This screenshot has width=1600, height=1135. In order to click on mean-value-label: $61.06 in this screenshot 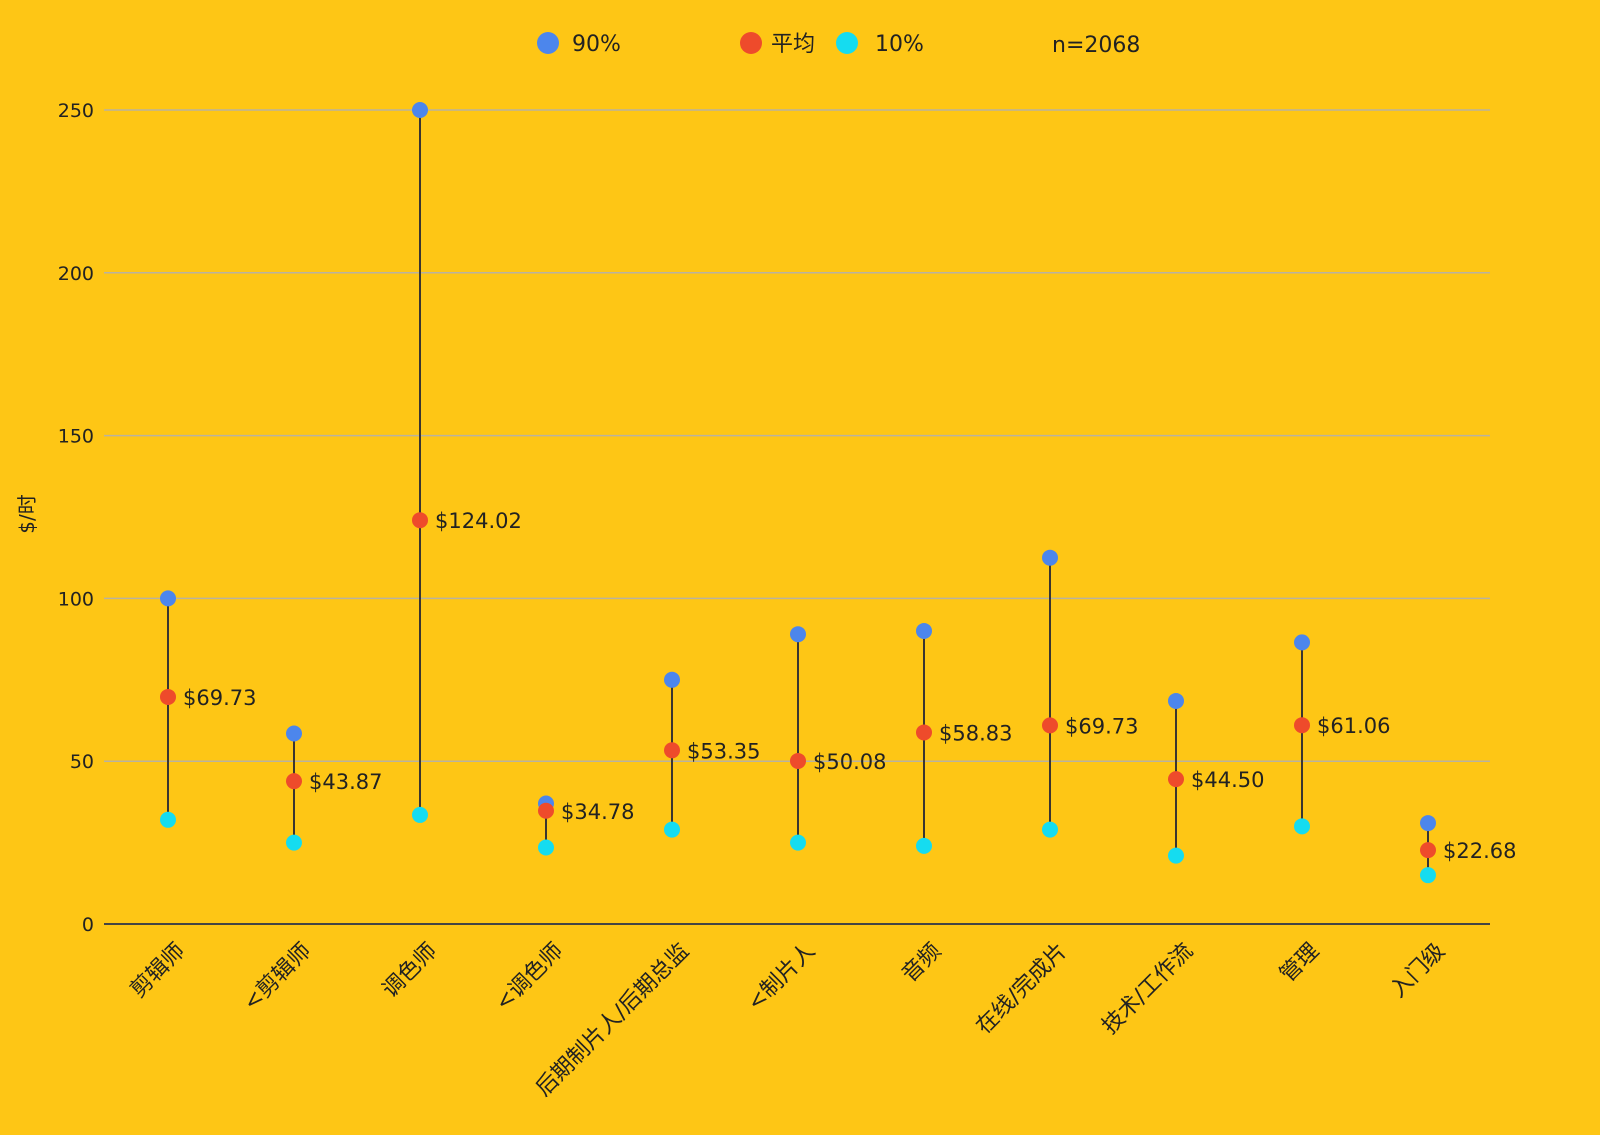, I will do `click(1353, 726)`.